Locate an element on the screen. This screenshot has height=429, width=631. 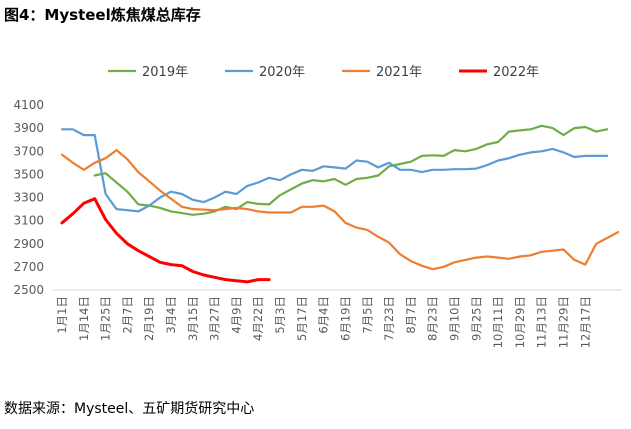
x-tick-label: 3月4日 is located at coordinates (171, 315).